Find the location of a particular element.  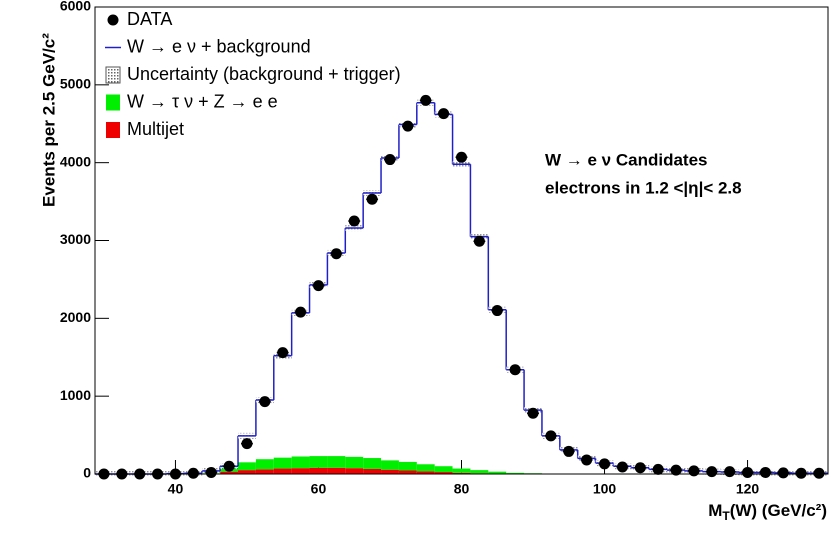

y-tick-label: 1000 is located at coordinates (75, 395).